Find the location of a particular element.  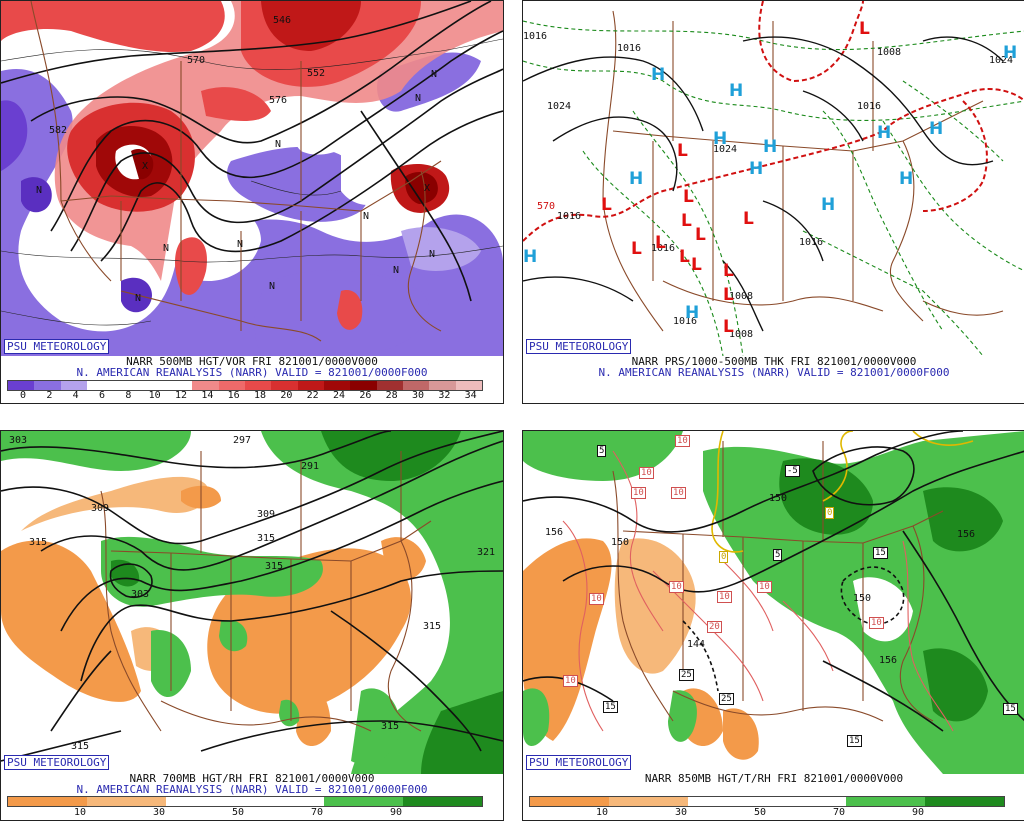

contour-label-546: 546 is located at coordinates (282, 20).